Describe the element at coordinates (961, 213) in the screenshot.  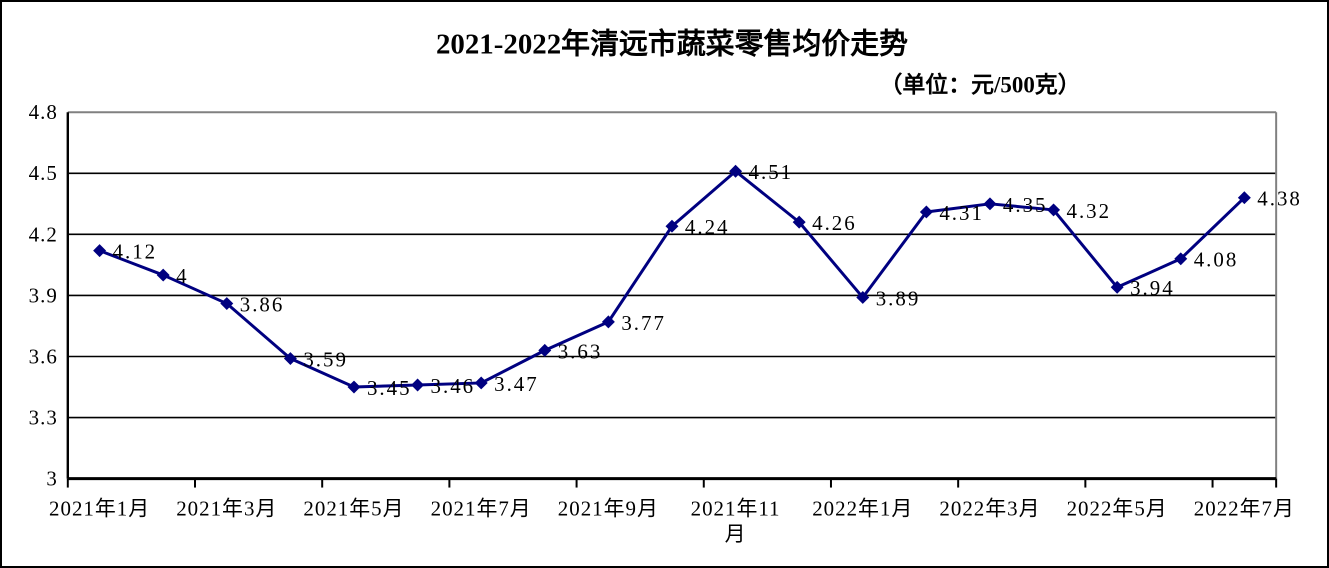
I see `data-label: 4.31` at that location.